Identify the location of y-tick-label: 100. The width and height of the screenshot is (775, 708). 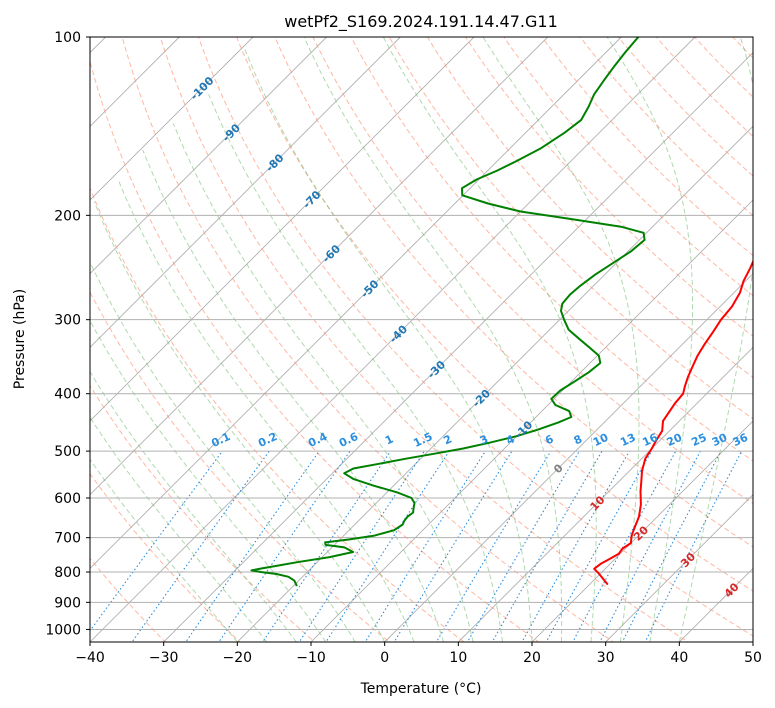
(67, 38).